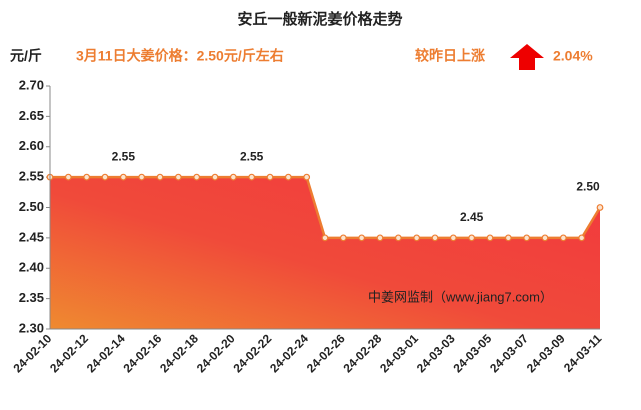 This screenshot has height=410, width=641. I want to click on x-tick-label: 24-02-18, so click(179, 353).